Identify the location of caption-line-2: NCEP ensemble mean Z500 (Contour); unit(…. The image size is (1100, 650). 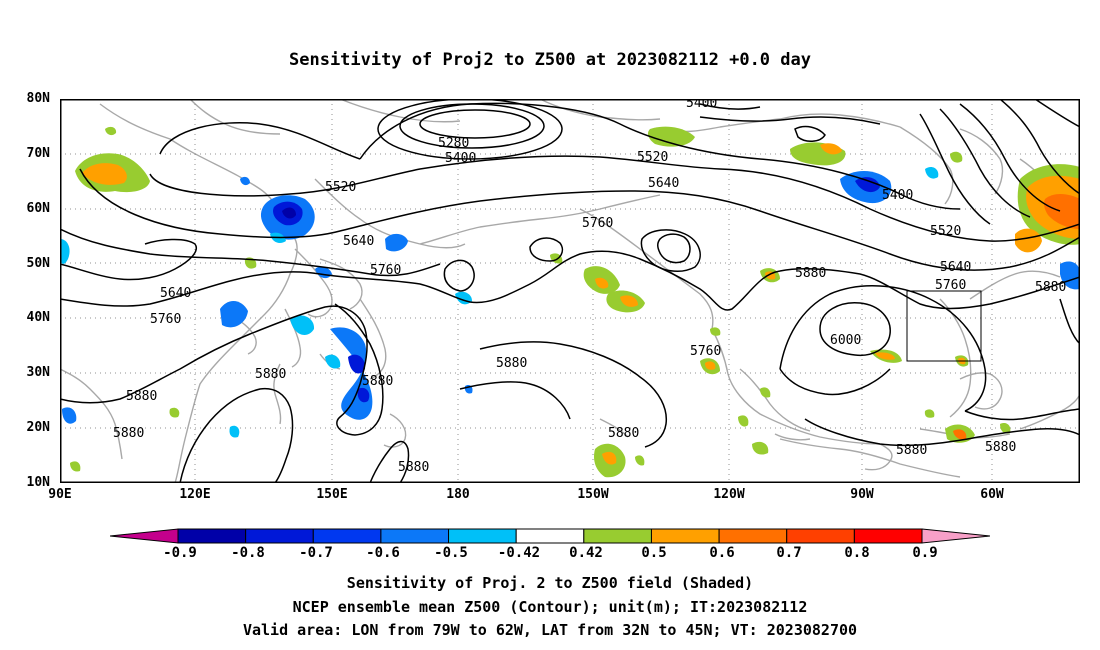
(550, 607).